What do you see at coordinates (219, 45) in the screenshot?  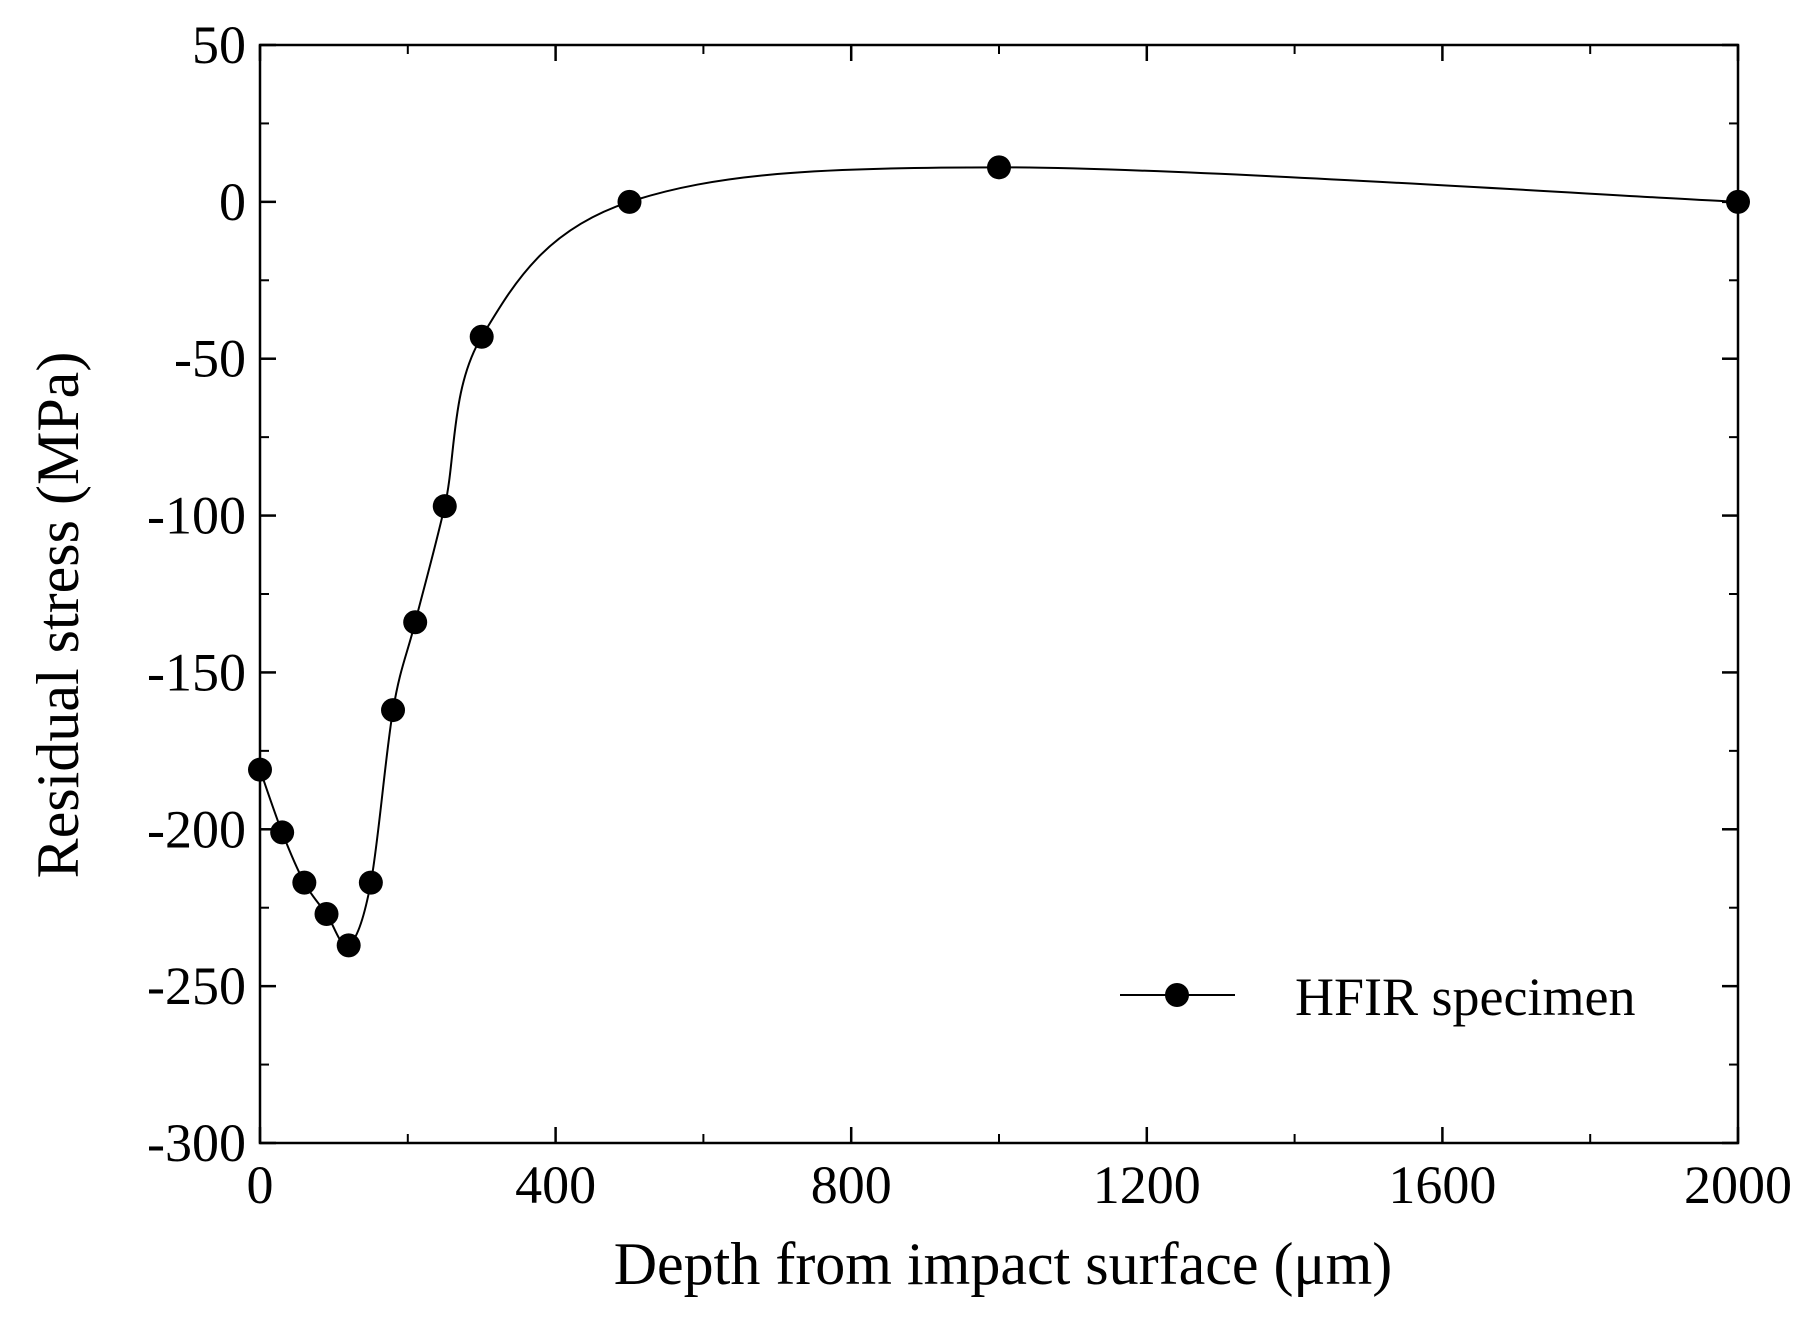 I see `y-tick-label: 50` at bounding box center [219, 45].